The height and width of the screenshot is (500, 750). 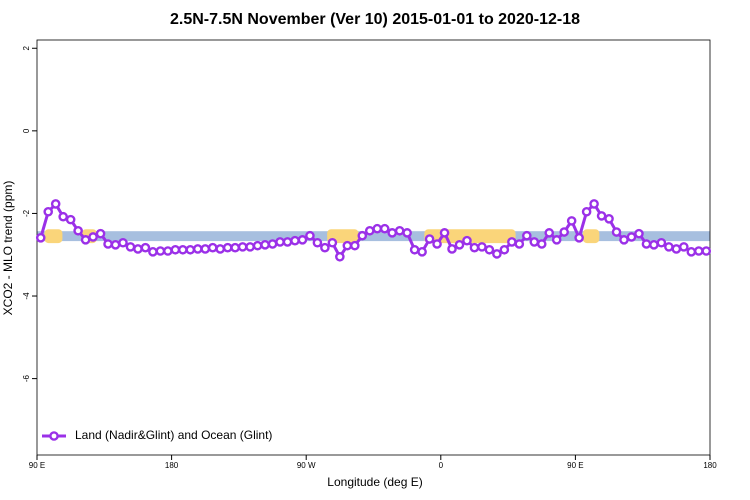 What do you see at coordinates (37, 465) in the screenshot?
I see `x-tick-label: 90 E` at bounding box center [37, 465].